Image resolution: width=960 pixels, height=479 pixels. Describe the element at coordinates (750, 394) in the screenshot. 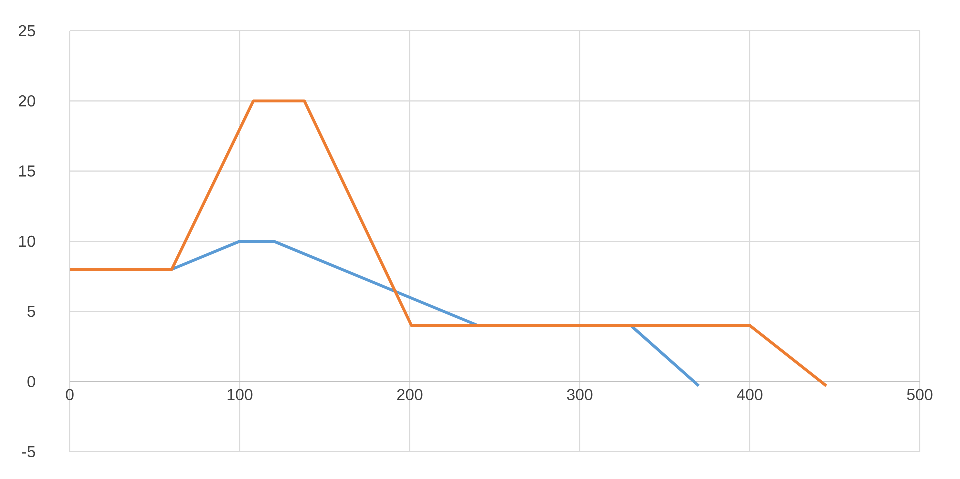

I see `x-tick-label: 400` at that location.